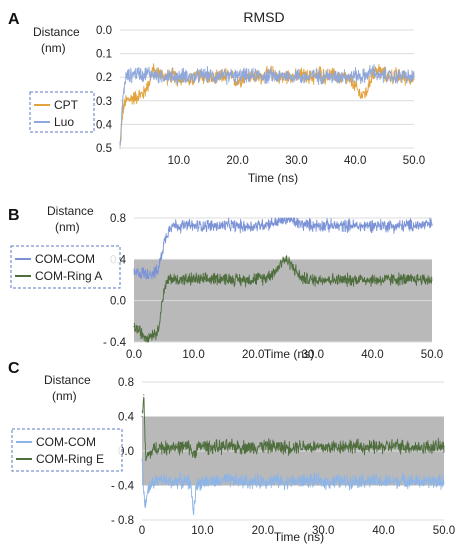  Describe the element at coordinates (56, 32) in the screenshot. I see `y-axis-title: Distance` at that location.